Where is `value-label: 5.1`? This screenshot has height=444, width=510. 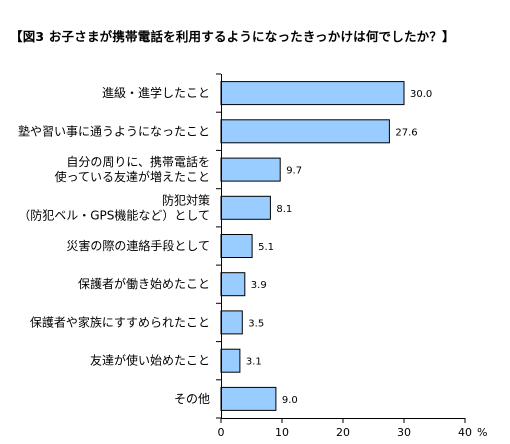 value-label: 5.1 is located at coordinates (266, 247).